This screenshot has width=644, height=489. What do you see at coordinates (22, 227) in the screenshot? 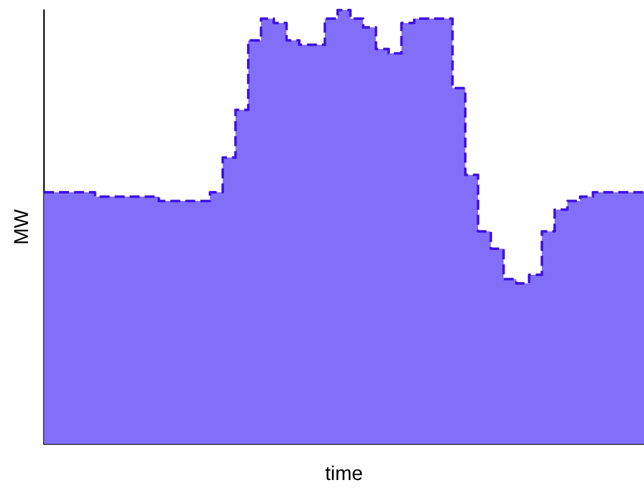
I see `y-axis-title: MW` at bounding box center [22, 227].